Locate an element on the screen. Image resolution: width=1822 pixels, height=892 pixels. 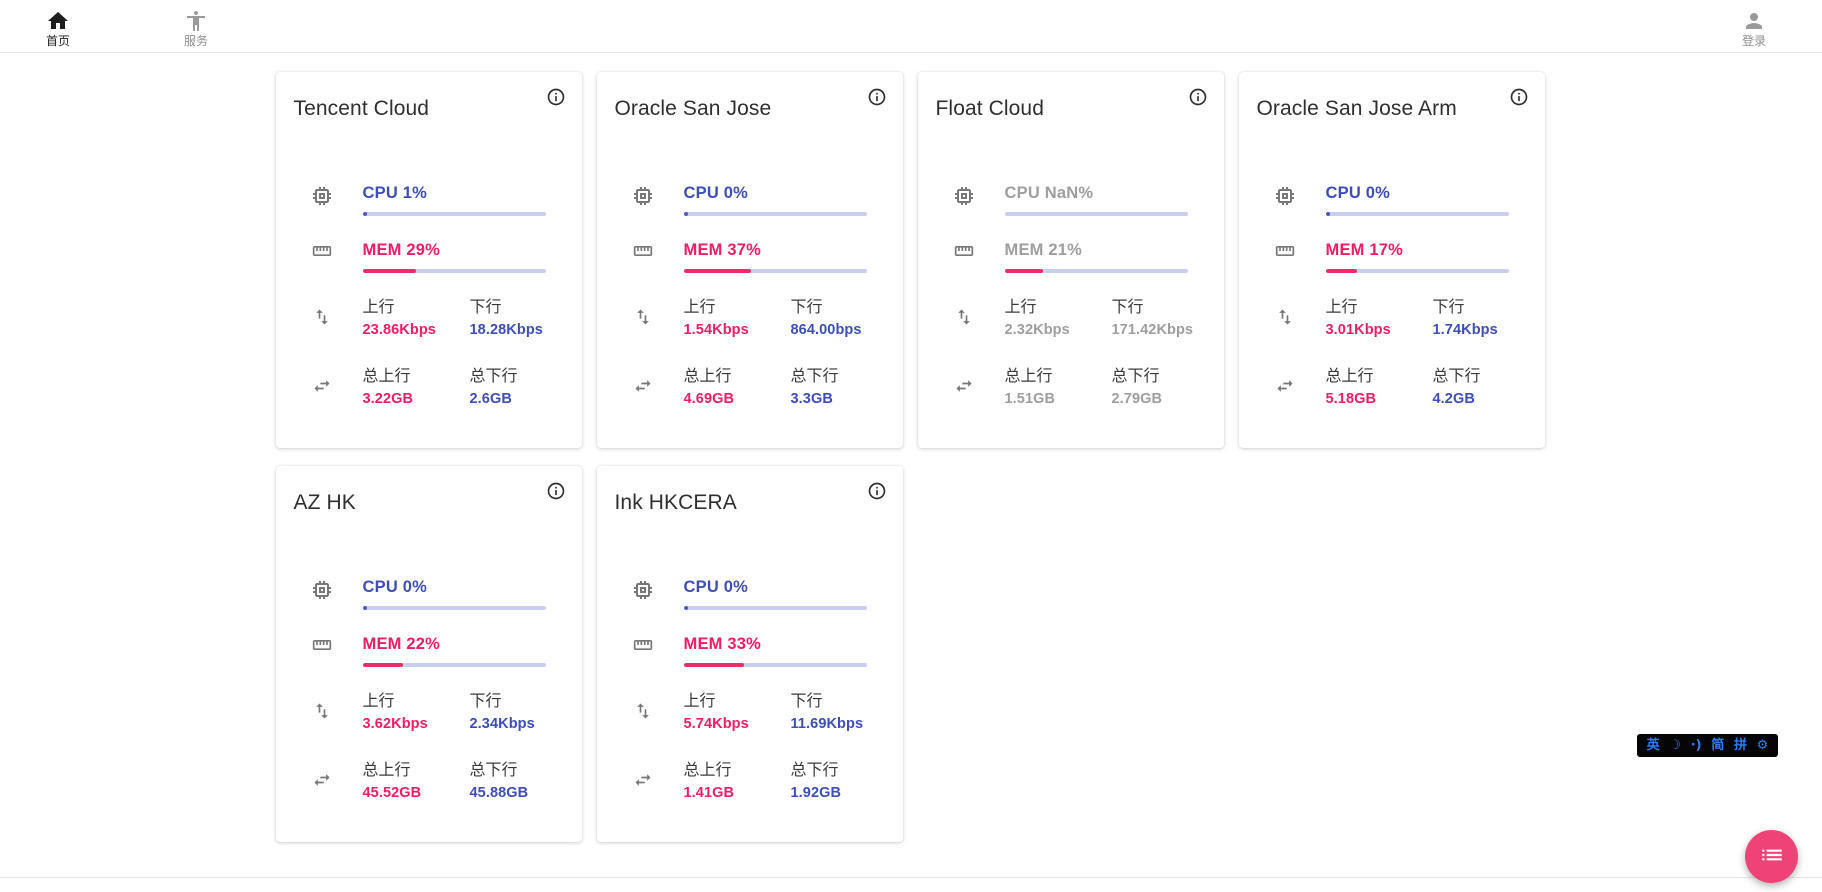
mem-row: MEM 22% is located at coordinates (429, 651).